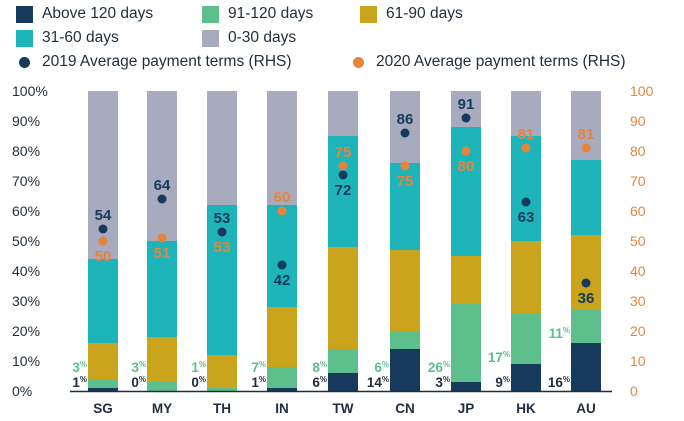 The height and width of the screenshot is (421, 684). I want to click on left-axis-tick-label: 100%, so click(30, 91).